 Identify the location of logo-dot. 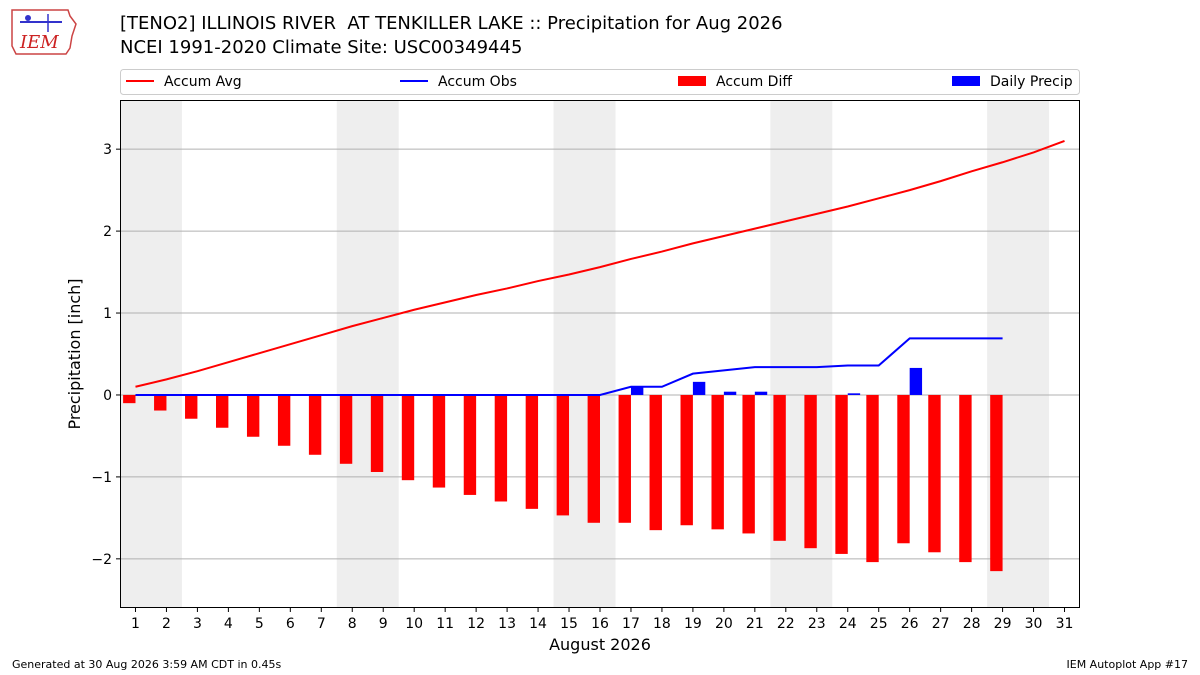
(28, 18).